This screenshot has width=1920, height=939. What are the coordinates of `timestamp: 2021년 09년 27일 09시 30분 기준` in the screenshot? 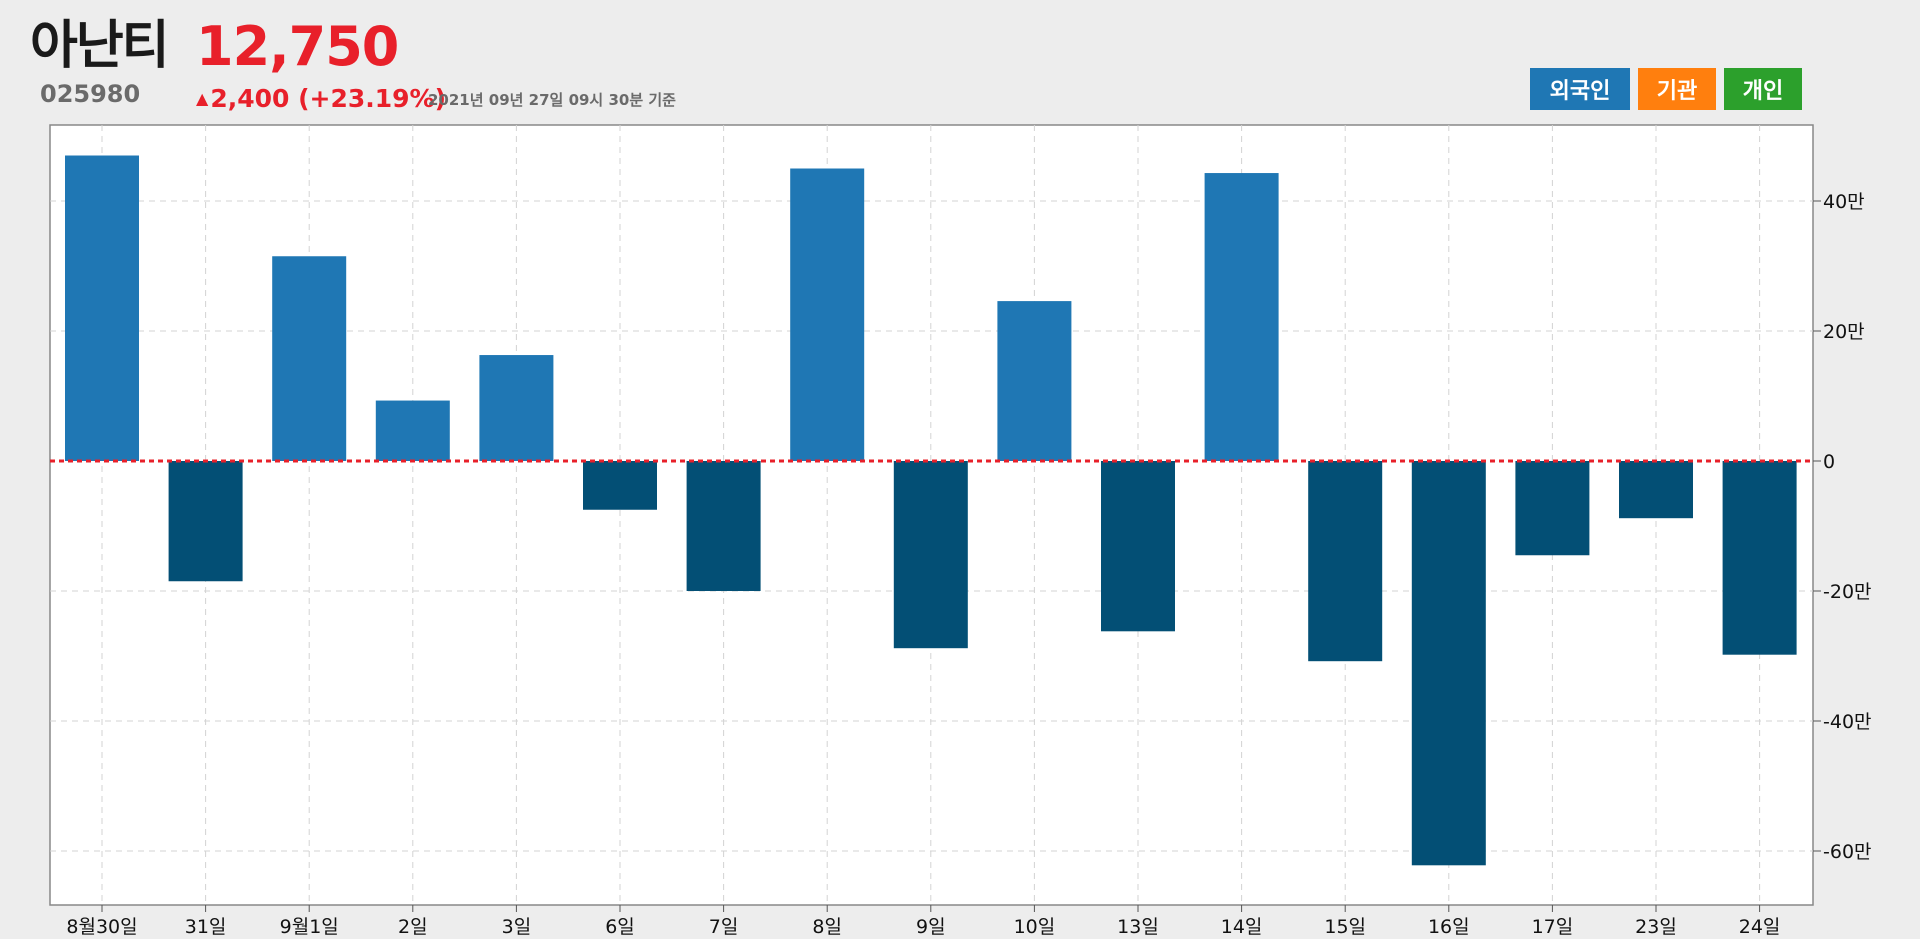 It's located at (552, 100).